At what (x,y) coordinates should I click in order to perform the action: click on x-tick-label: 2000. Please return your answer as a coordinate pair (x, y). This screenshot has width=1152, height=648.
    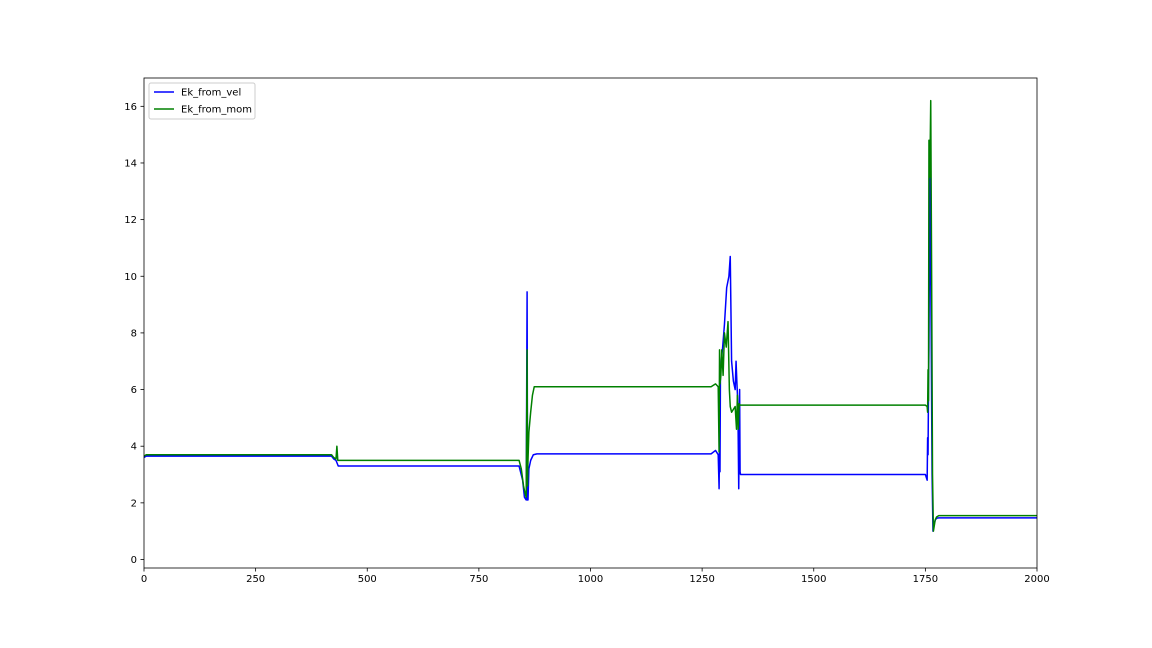
    Looking at the image, I should click on (1036, 579).